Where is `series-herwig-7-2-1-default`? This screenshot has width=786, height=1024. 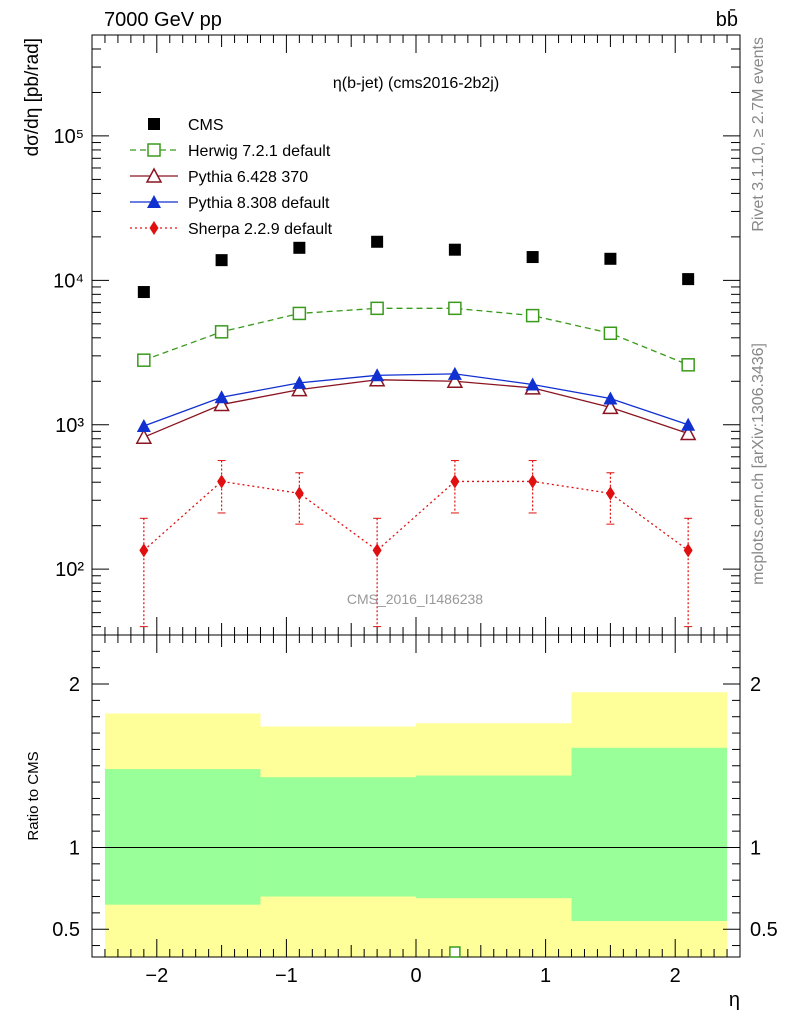 series-herwig-7-2-1-default is located at coordinates (416, 336).